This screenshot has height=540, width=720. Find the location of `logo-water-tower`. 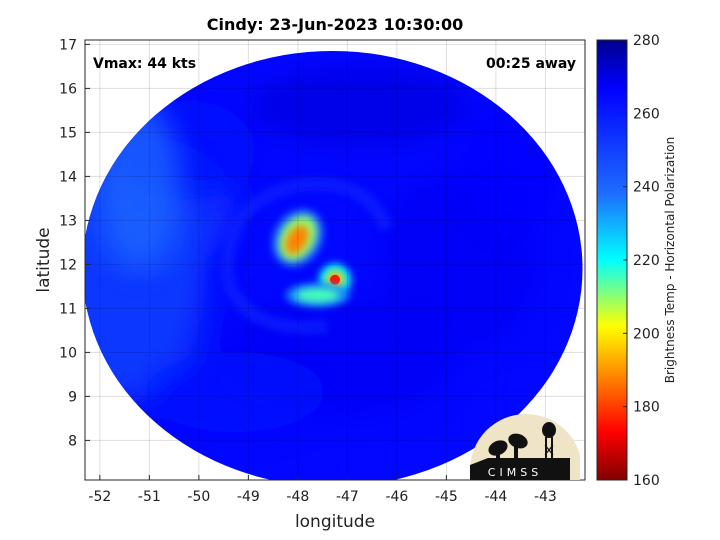

logo-water-tower is located at coordinates (549, 430).